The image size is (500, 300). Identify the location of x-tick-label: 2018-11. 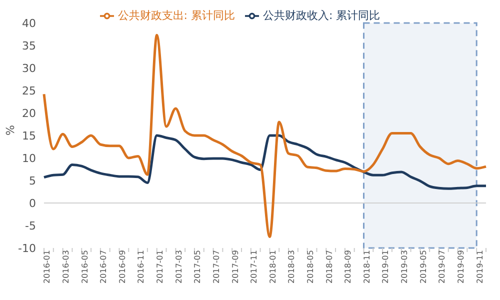
(367, 267).